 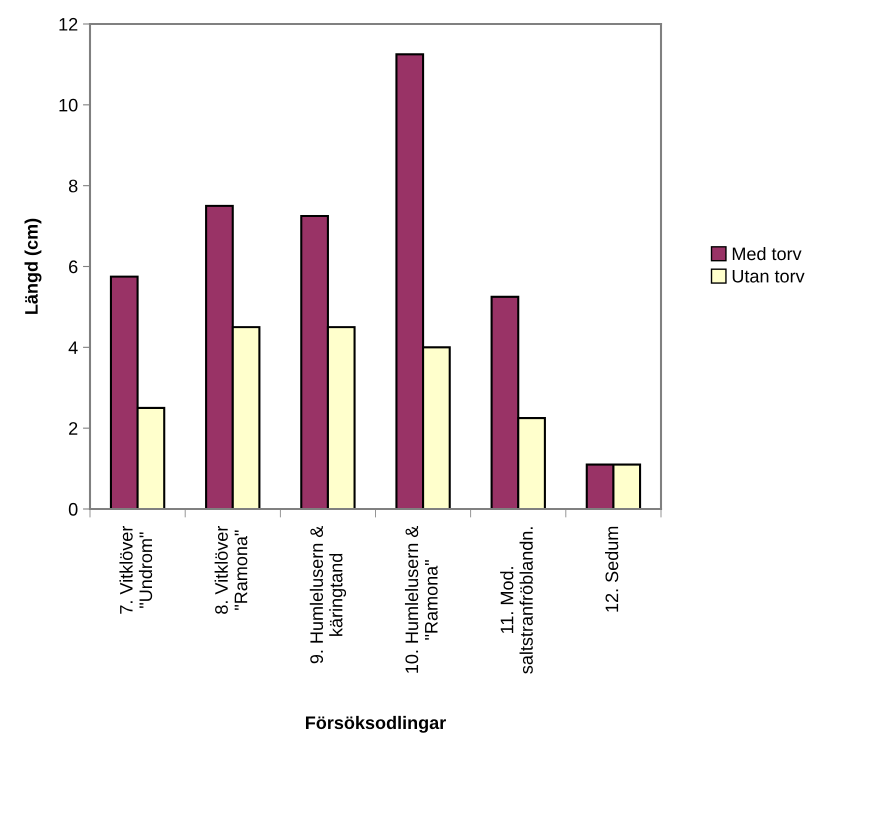 What do you see at coordinates (33, 266) in the screenshot?
I see `y-axis-title: Längd (cm)` at bounding box center [33, 266].